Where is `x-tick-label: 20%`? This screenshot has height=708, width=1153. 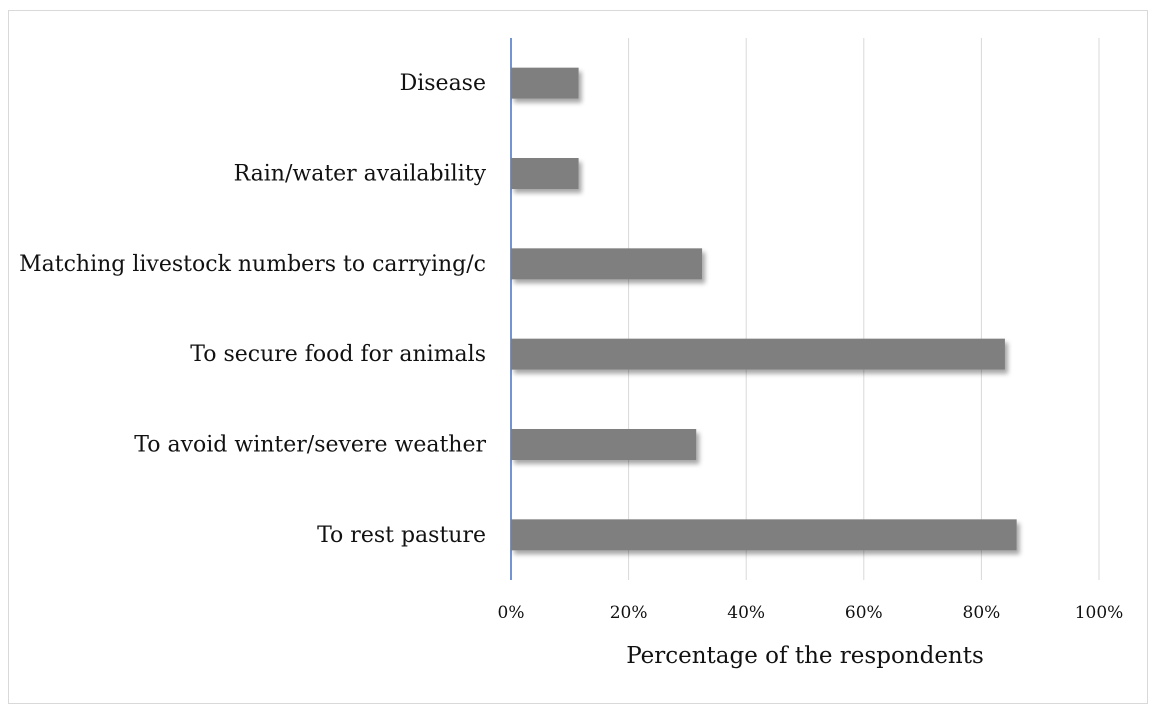
x-tick-label: 20% is located at coordinates (629, 613).